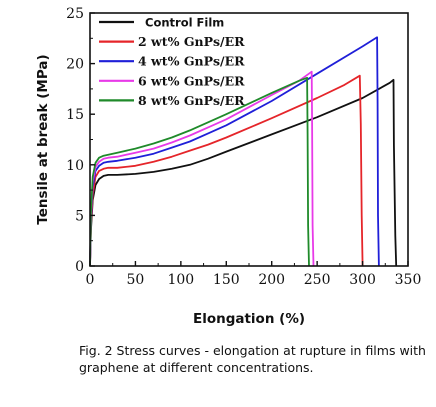  I want to click on y-tick-label: 15, so click(75, 115).